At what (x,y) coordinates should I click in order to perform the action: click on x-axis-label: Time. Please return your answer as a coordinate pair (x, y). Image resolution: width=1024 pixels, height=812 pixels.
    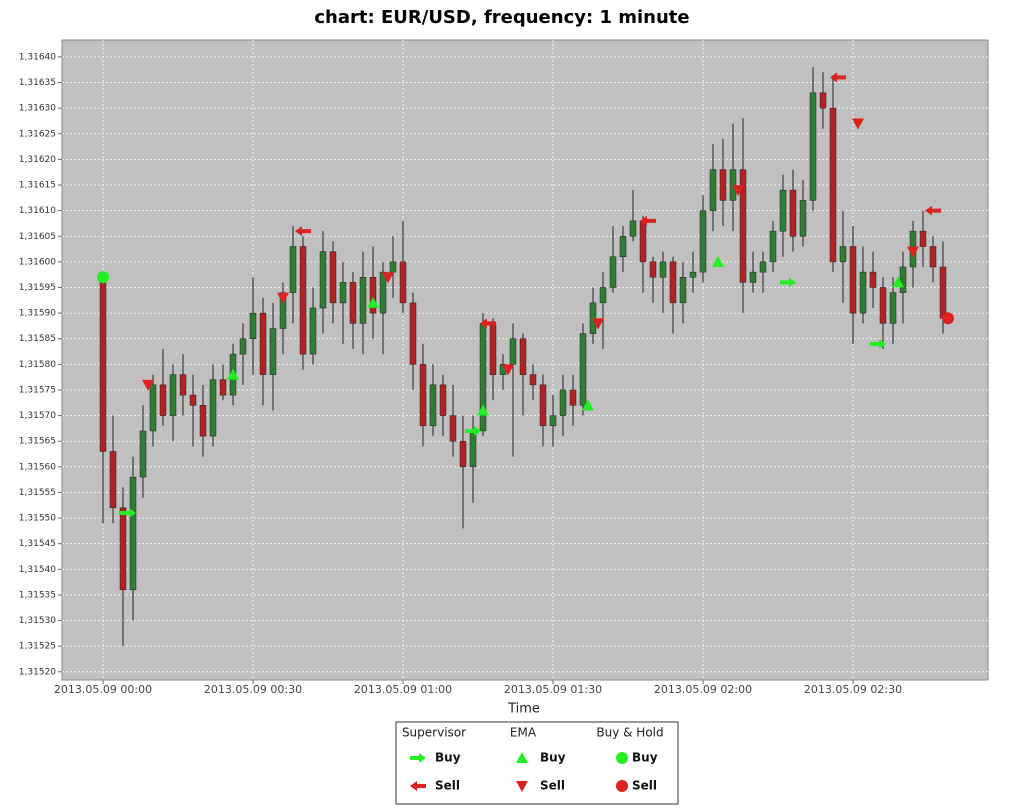
    Looking at the image, I should click on (523, 709).